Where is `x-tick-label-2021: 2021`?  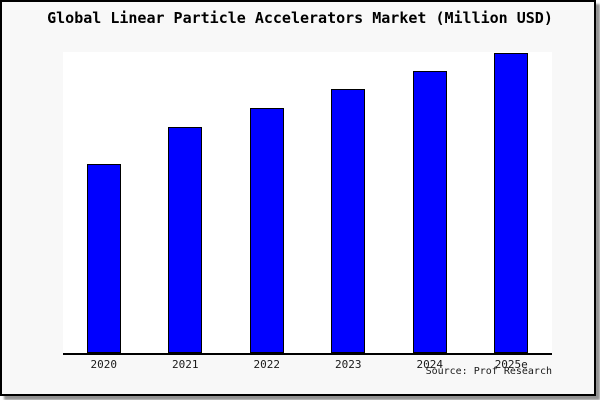
x-tick-label-2021: 2021 is located at coordinates (185, 364).